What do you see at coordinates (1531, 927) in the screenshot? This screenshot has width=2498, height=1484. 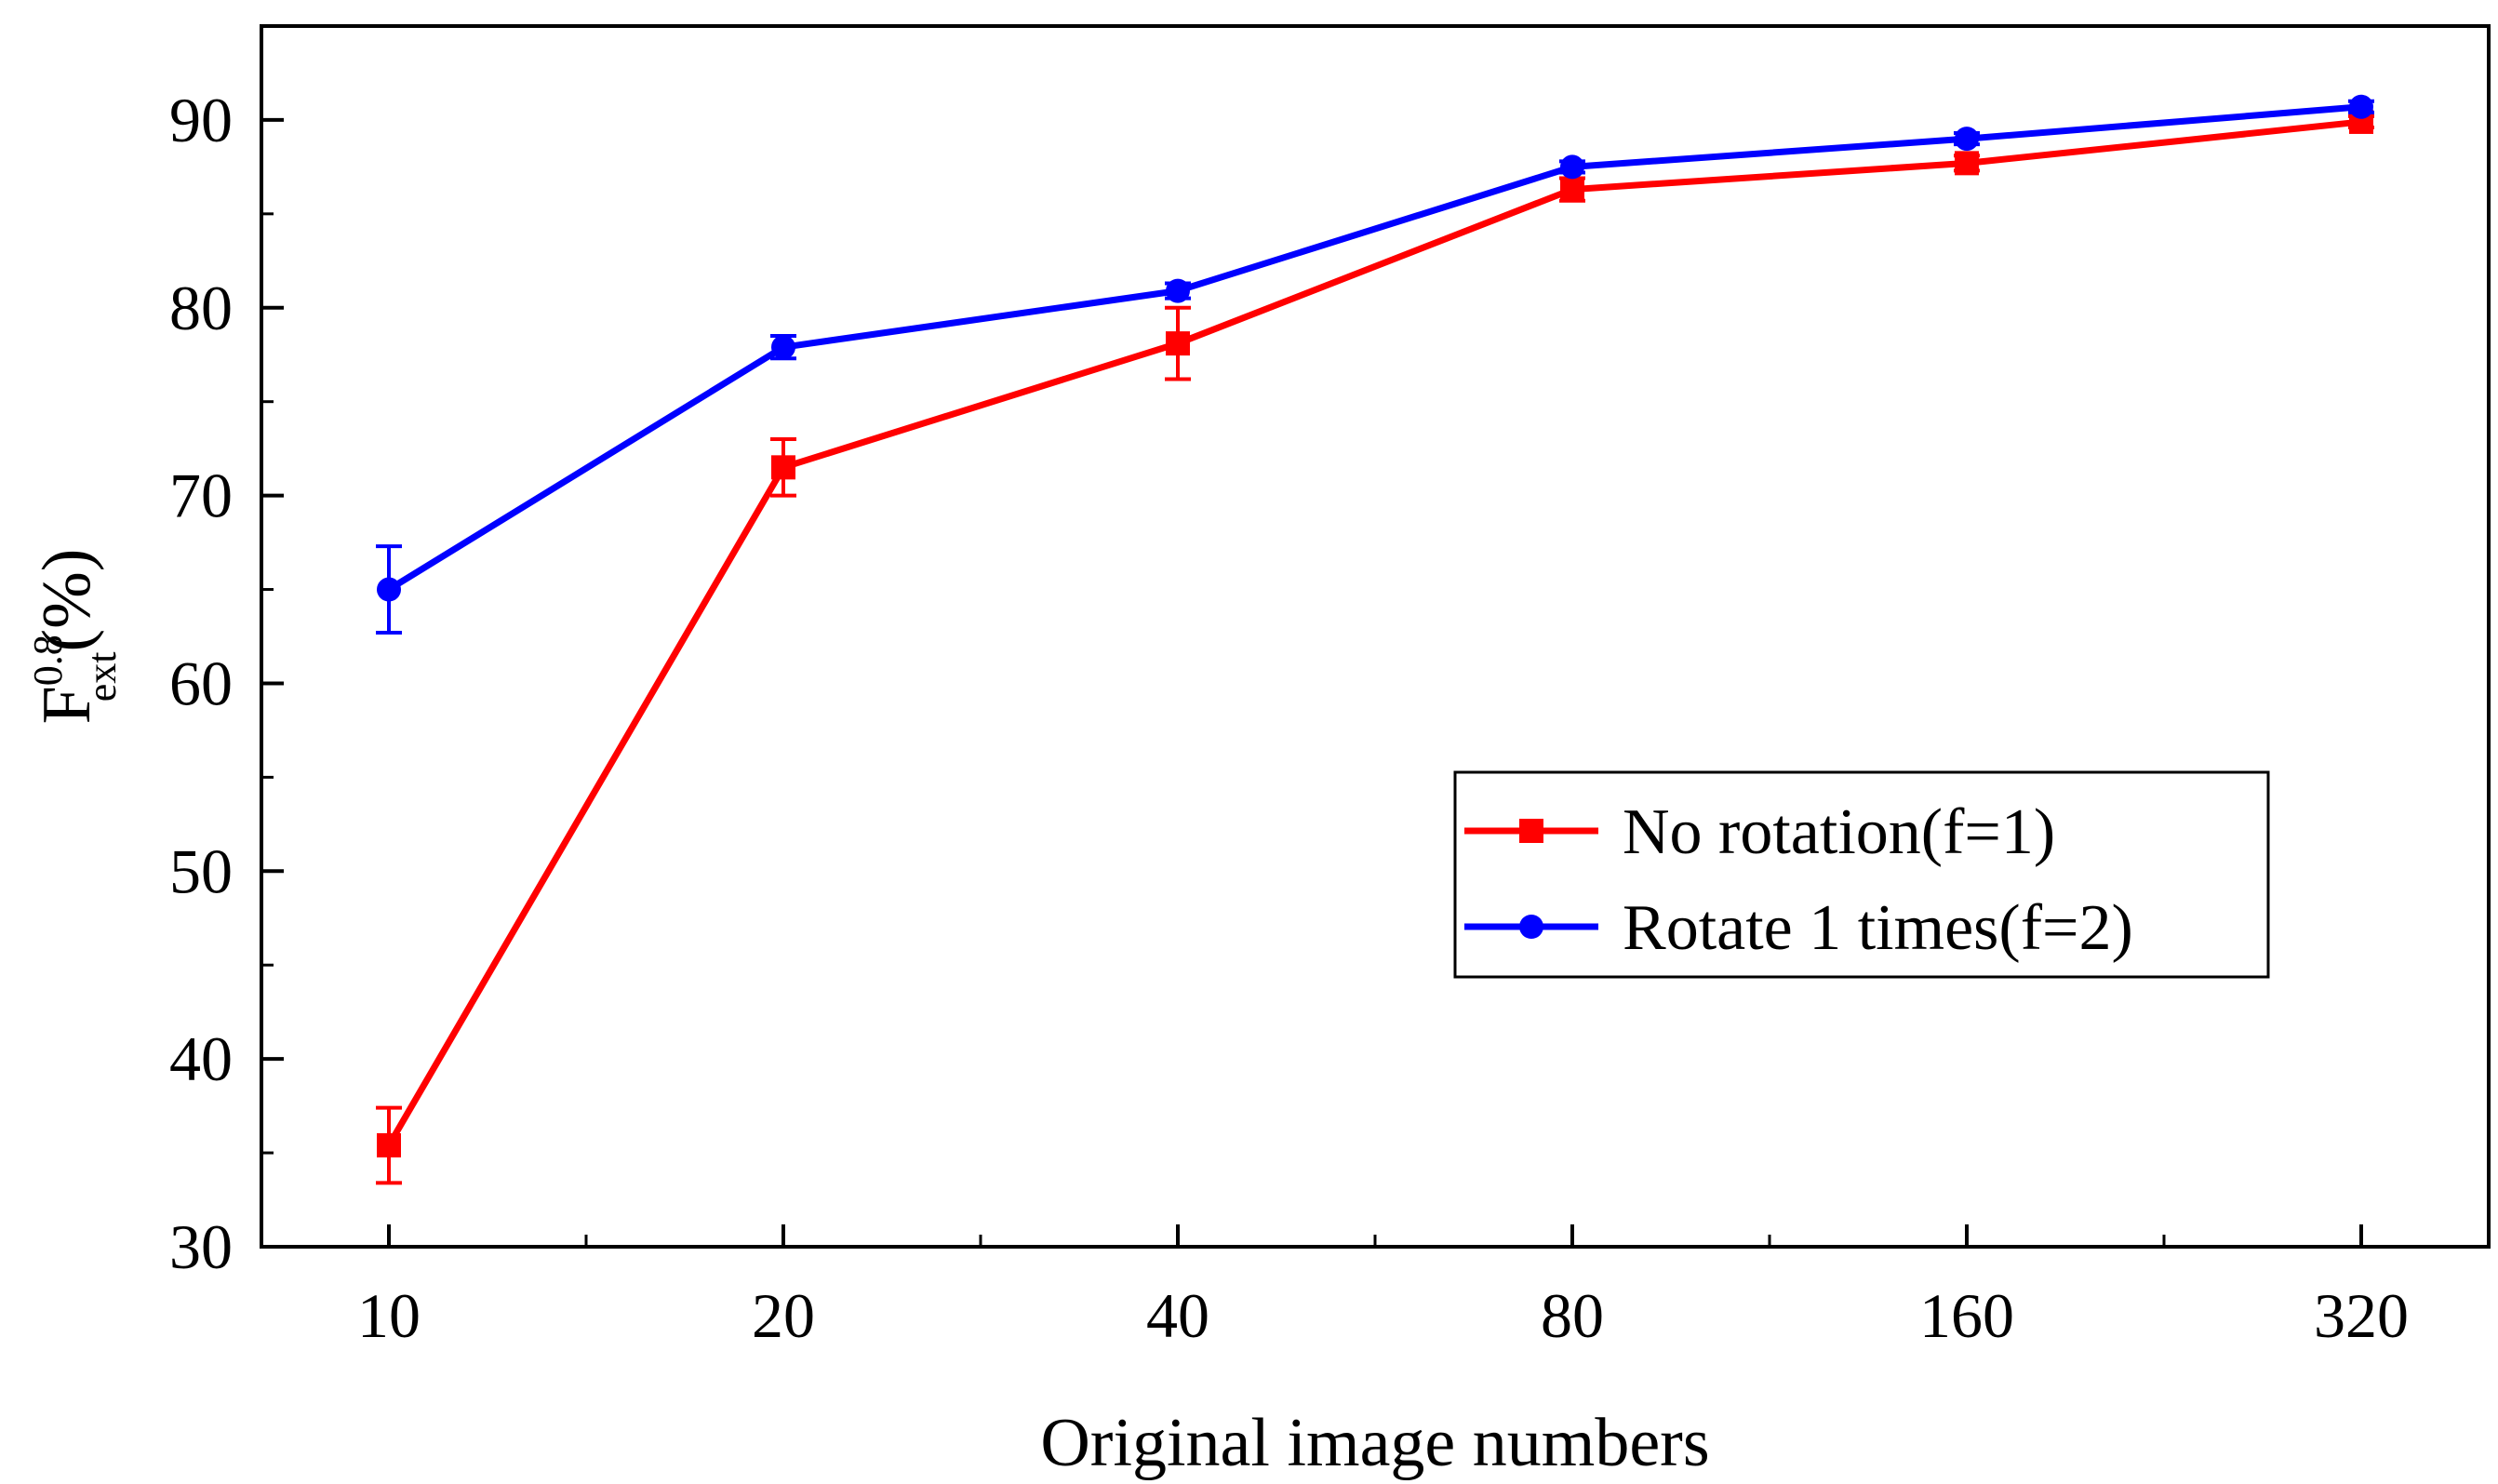 I see `legend-marker-rotate` at bounding box center [1531, 927].